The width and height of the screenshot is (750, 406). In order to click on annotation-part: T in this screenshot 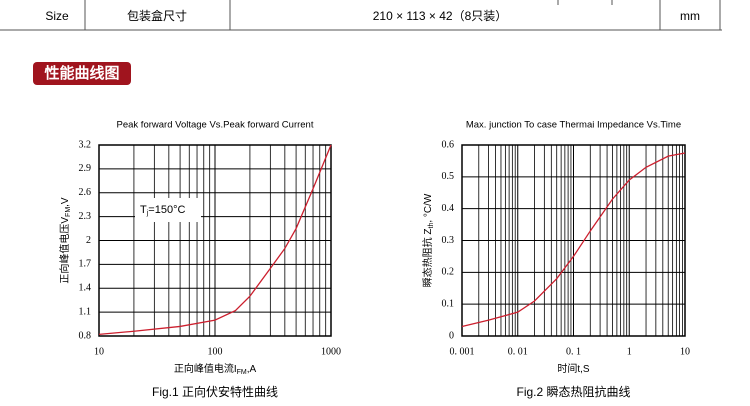, I will do `click(143, 210)`.